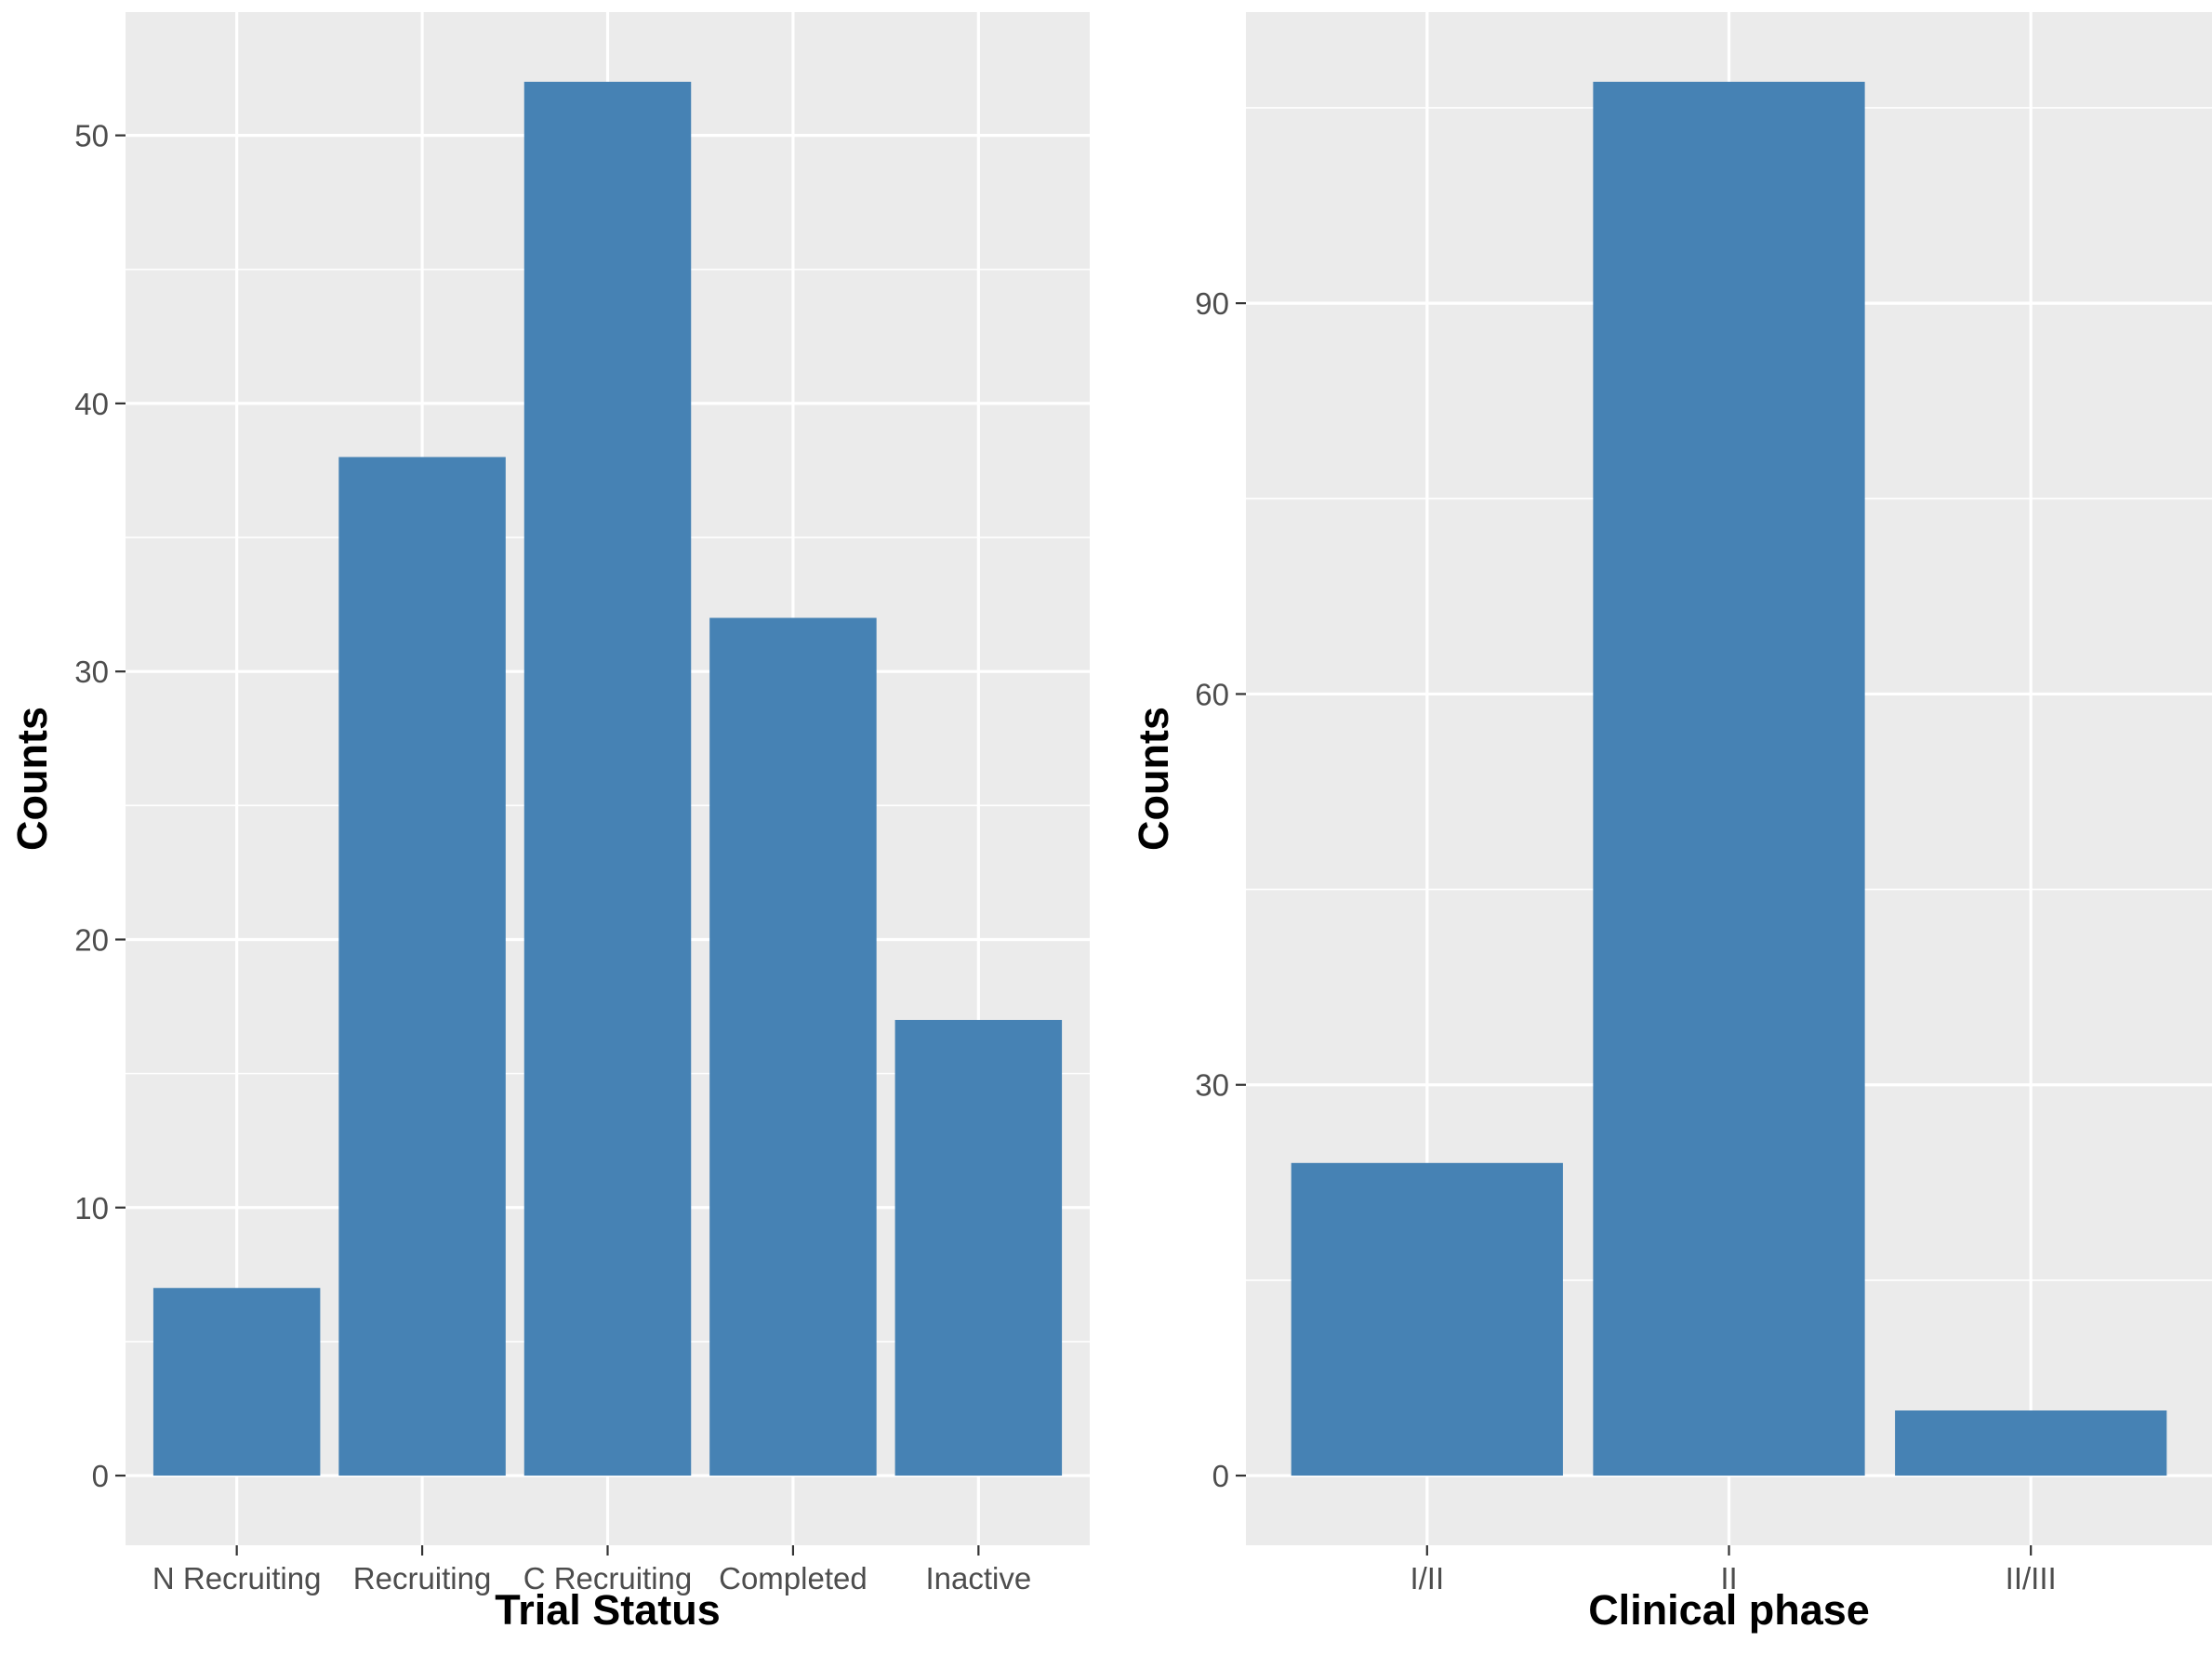 This screenshot has height=1655, width=2212. What do you see at coordinates (91, 404) in the screenshot?
I see `y-tick-label-40: 40` at bounding box center [91, 404].